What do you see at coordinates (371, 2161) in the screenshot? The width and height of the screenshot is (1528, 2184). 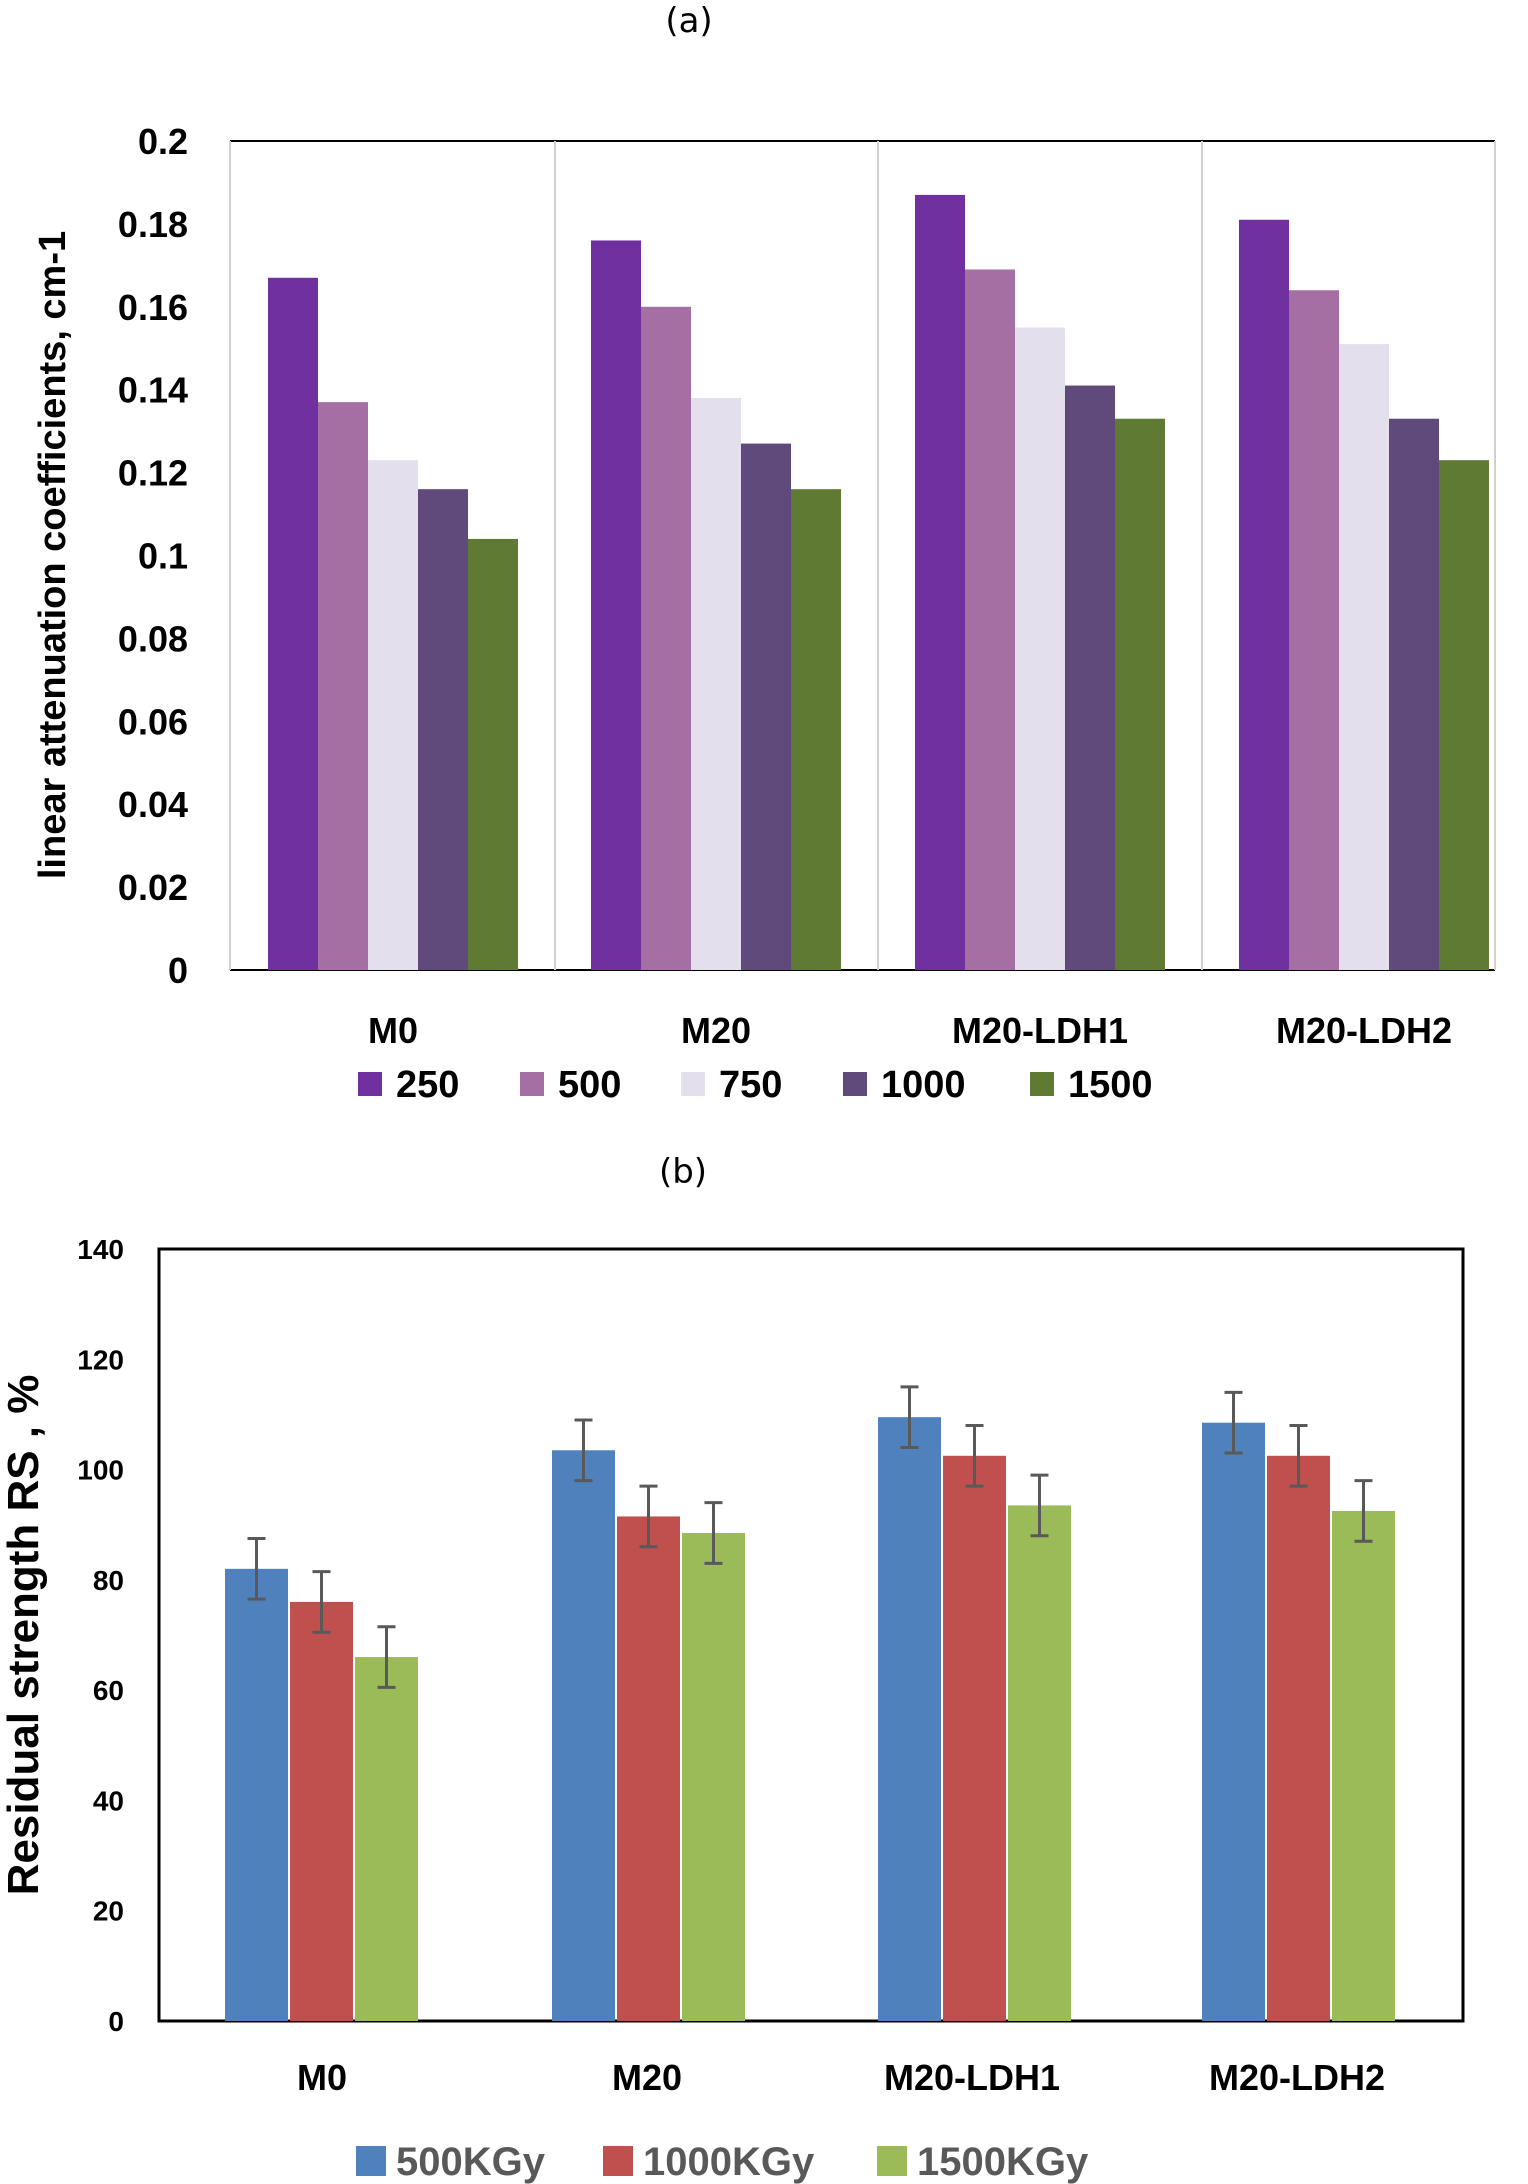 I see `legend-swatch-500kgy` at bounding box center [371, 2161].